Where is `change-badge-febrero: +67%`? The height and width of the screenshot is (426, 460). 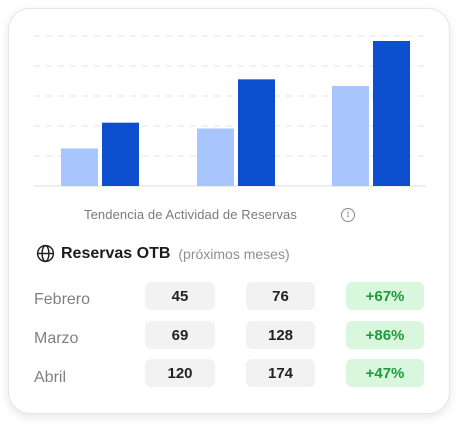 change-badge-febrero: +67% is located at coordinates (385, 296).